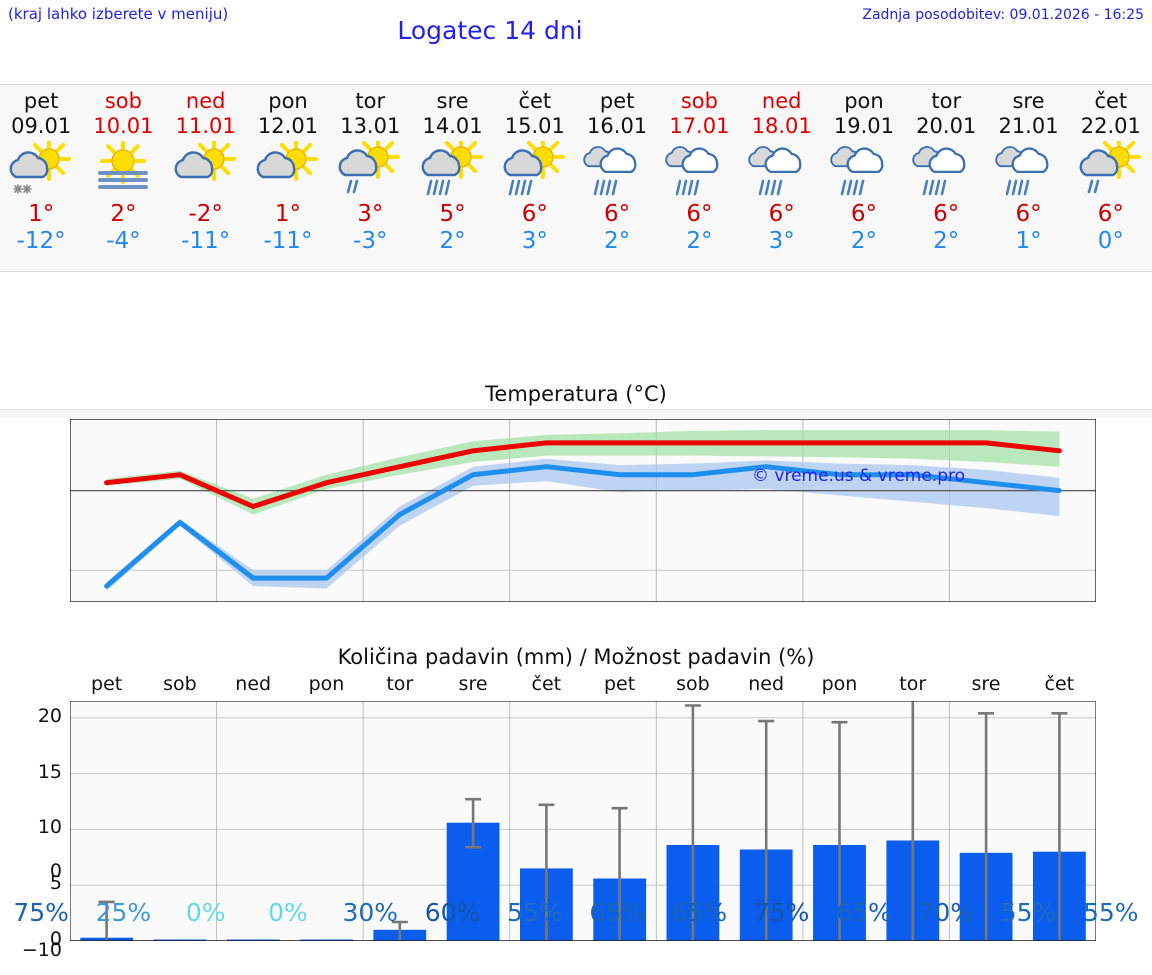  What do you see at coordinates (766, 684) in the screenshot?
I see `precipitation-day-label: ned` at bounding box center [766, 684].